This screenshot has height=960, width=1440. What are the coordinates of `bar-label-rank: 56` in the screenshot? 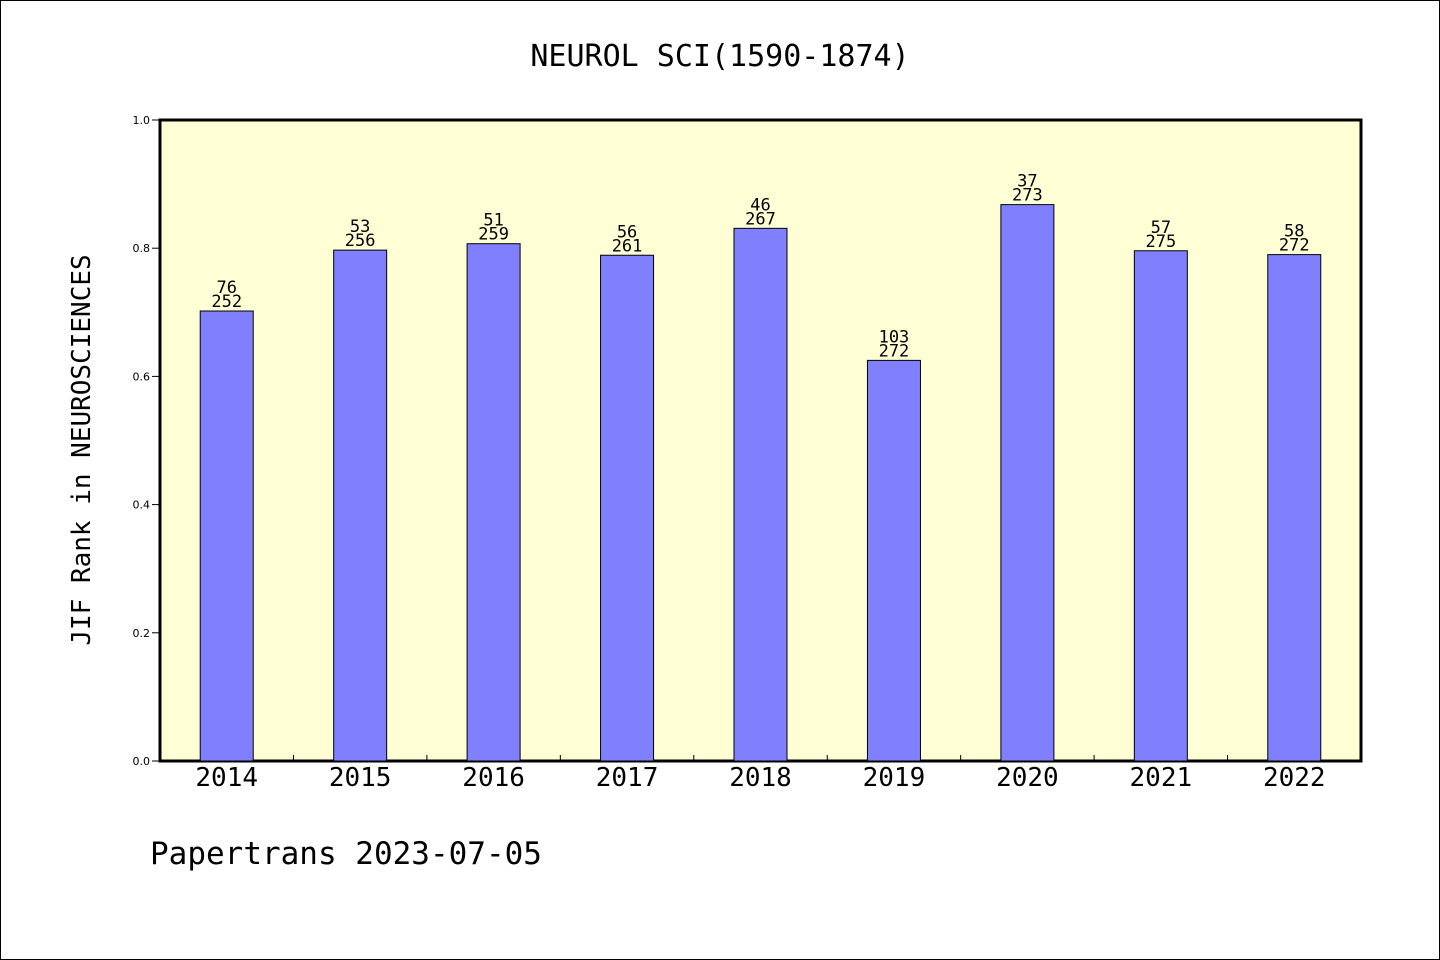 It's located at (627, 232).